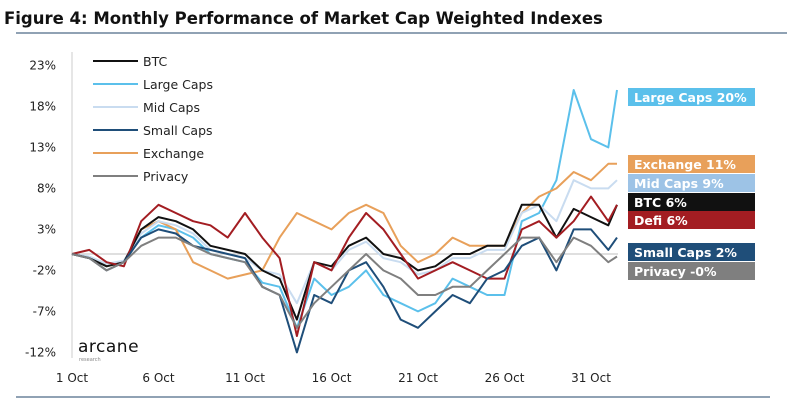  I want to click on end-label: Mid Caps 9%, so click(691, 183).